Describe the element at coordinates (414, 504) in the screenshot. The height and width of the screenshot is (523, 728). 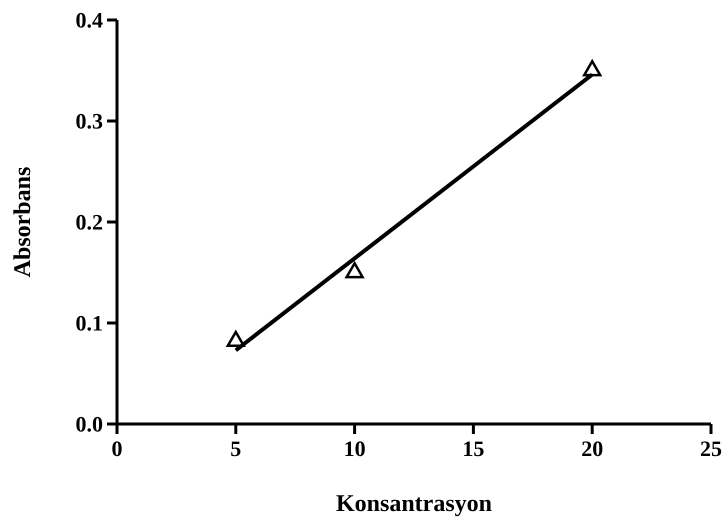
I see `x-axis-title: Konsantrasyon` at that location.